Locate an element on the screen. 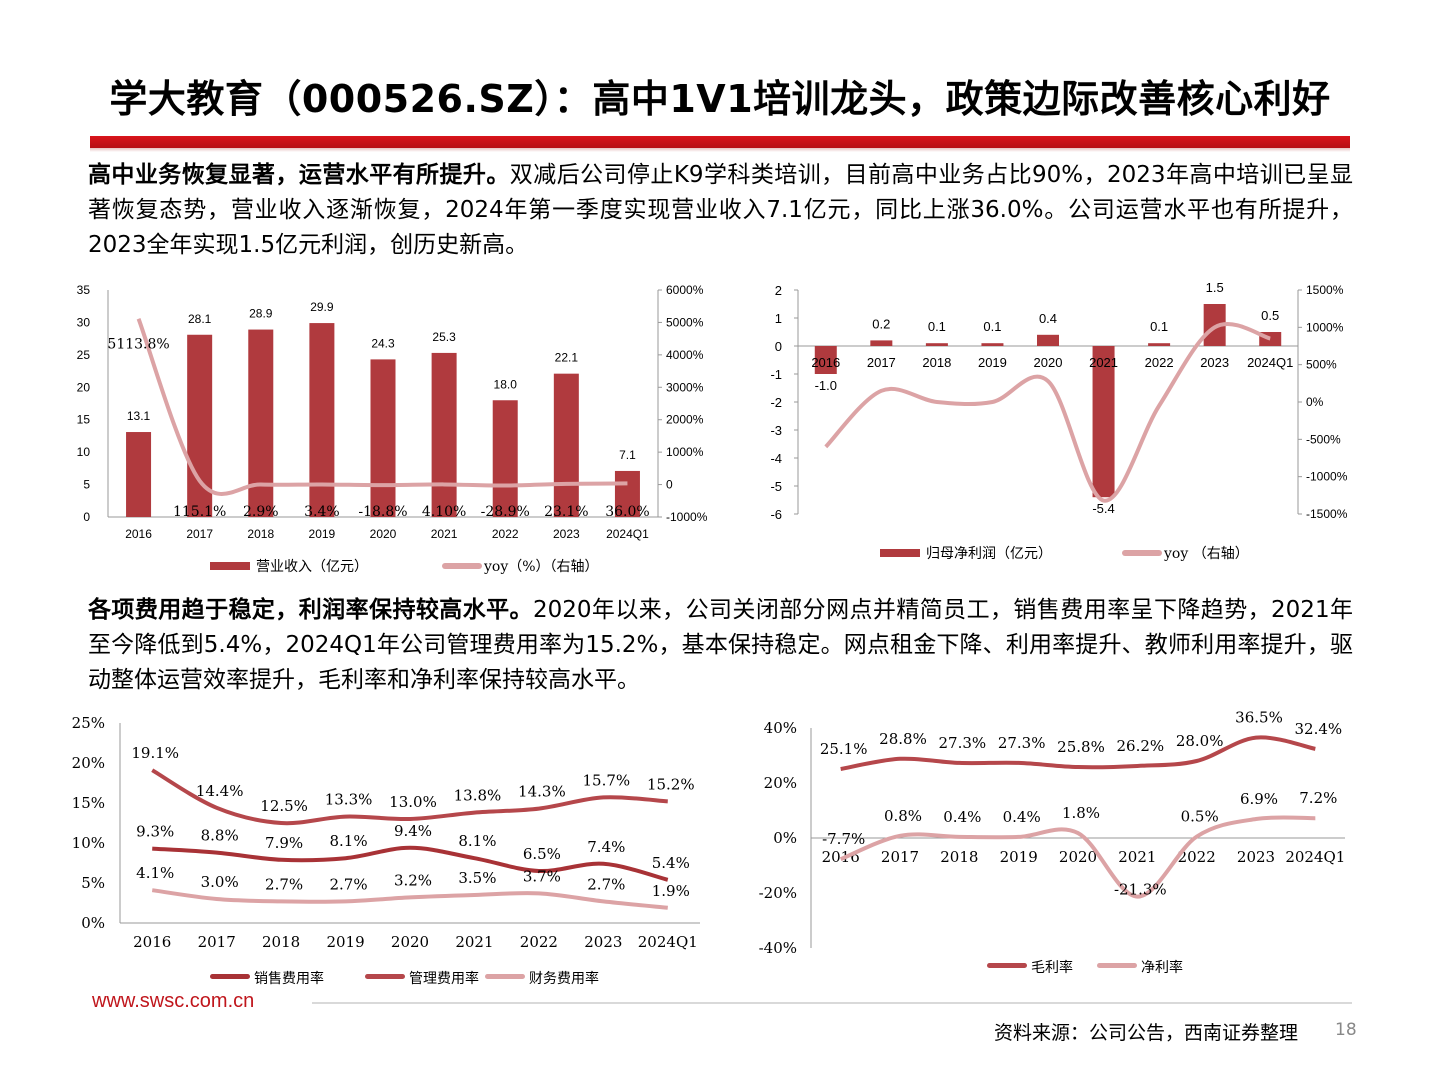  net-margin-label: 1.8% is located at coordinates (1081, 813).